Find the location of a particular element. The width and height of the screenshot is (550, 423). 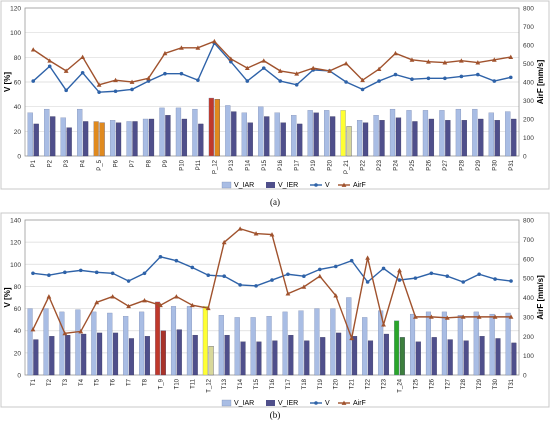

y2-tick-label: 400 is located at coordinates (528, 83).